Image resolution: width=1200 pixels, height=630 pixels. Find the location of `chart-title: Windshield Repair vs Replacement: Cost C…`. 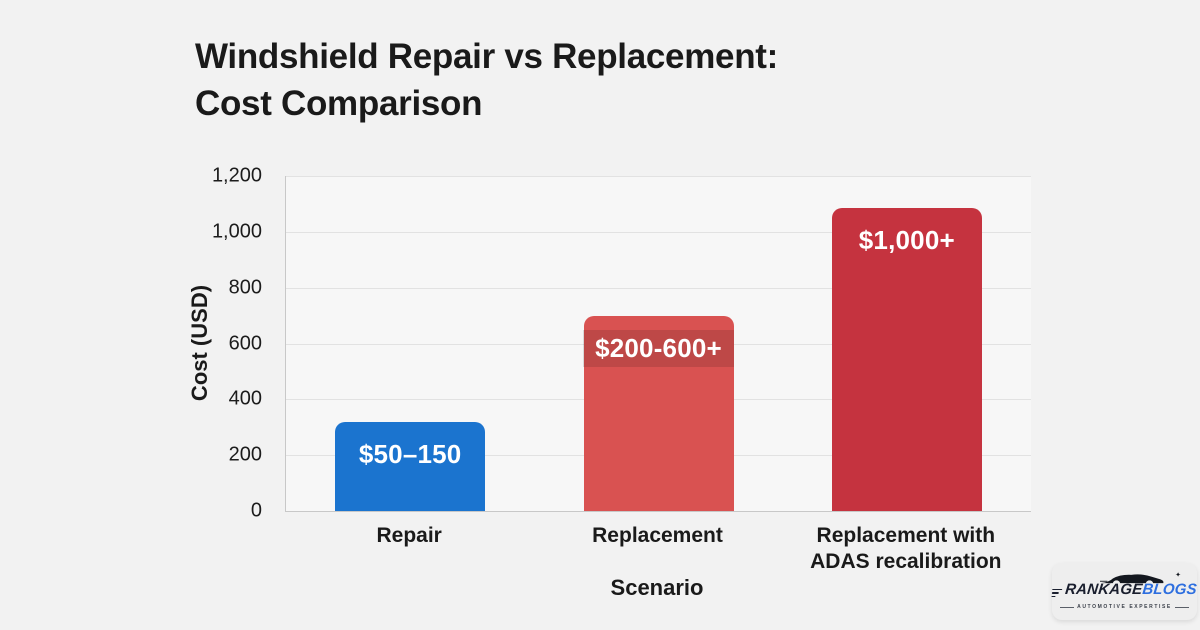

chart-title: Windshield Repair vs Replacement: Cost C… is located at coordinates (575, 81).